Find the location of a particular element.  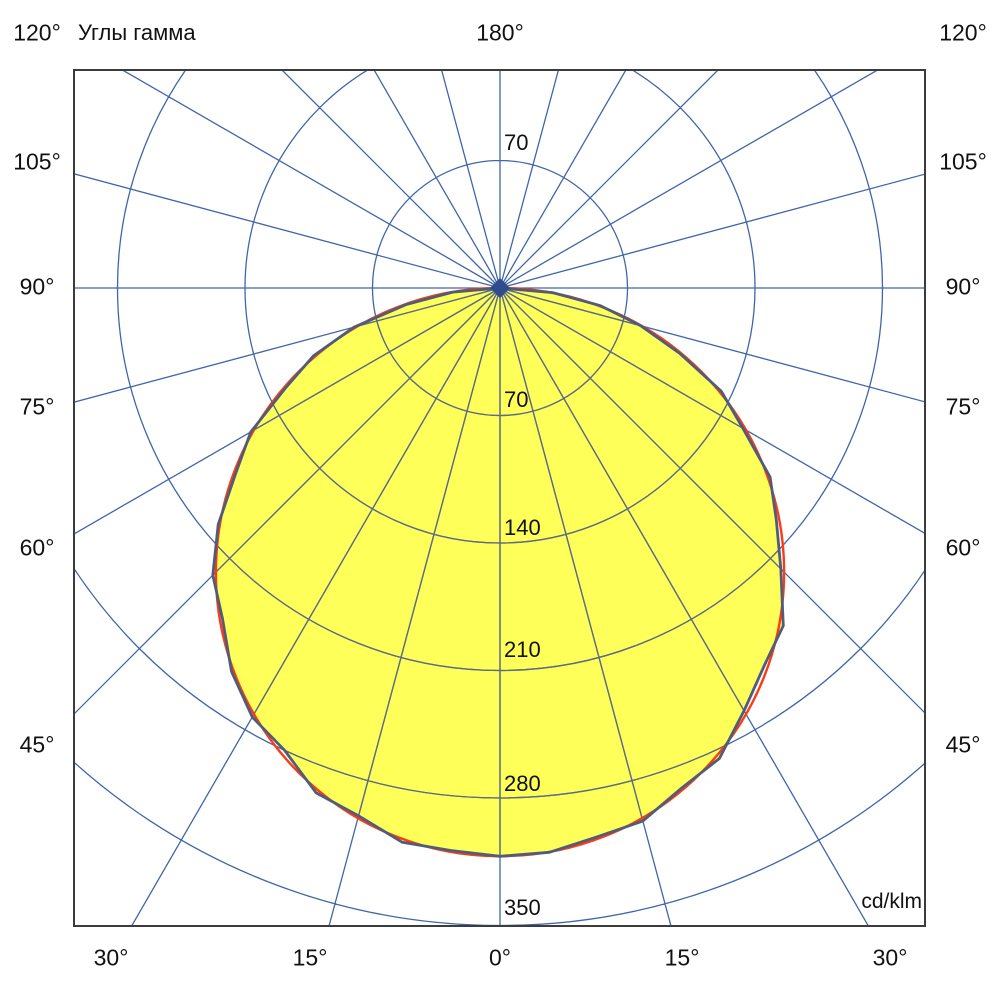

angle-label-left-120: 120° is located at coordinates (37, 32).